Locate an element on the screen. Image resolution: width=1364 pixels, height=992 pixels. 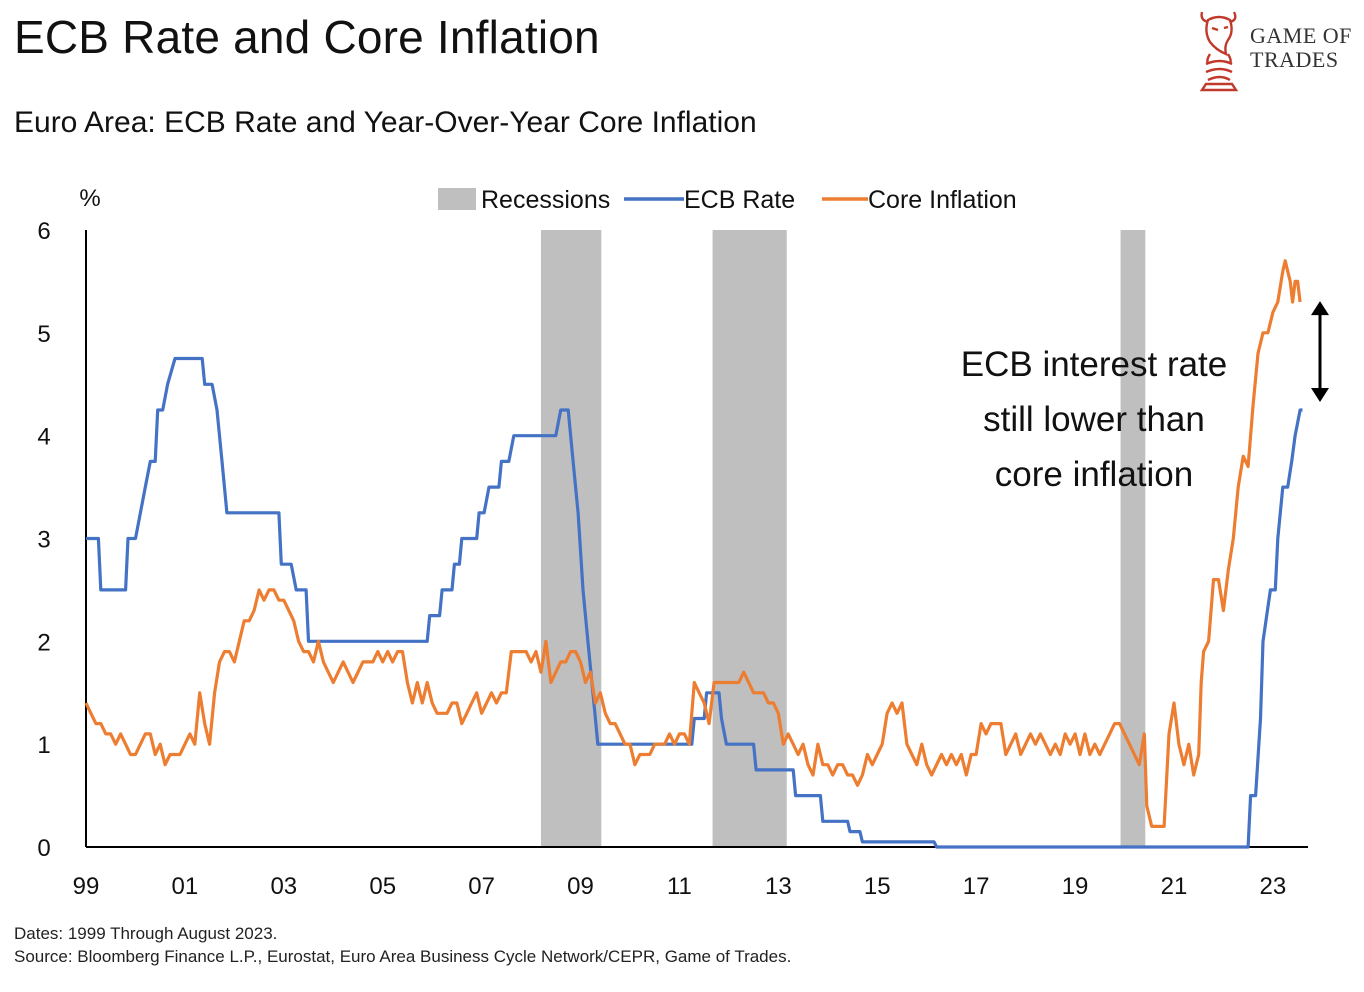
y-axis-unit-label: % is located at coordinates (89, 198).